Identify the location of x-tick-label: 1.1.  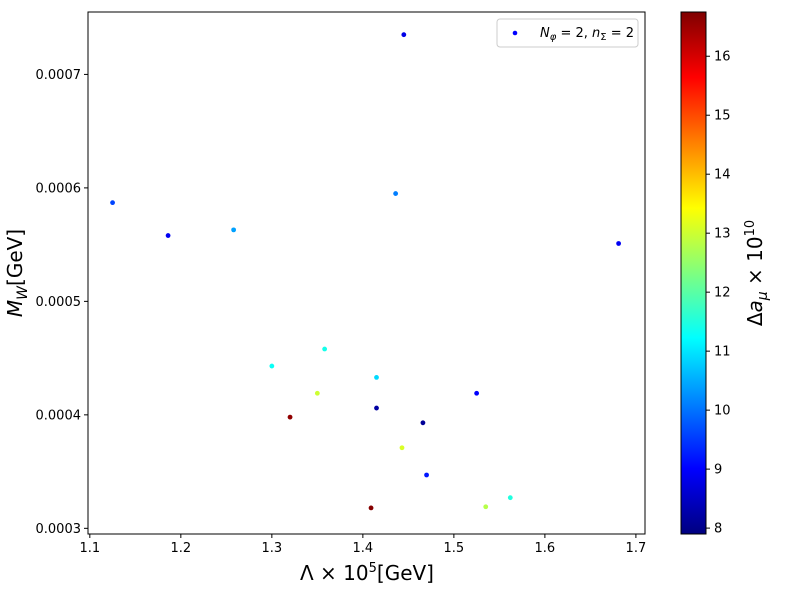
(89, 548).